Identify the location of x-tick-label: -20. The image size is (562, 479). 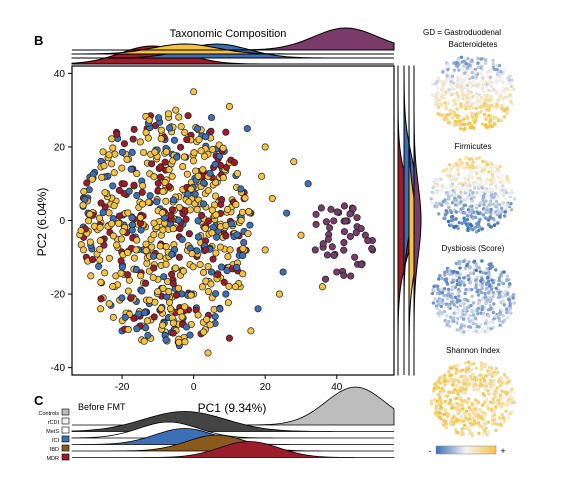
(122, 387).